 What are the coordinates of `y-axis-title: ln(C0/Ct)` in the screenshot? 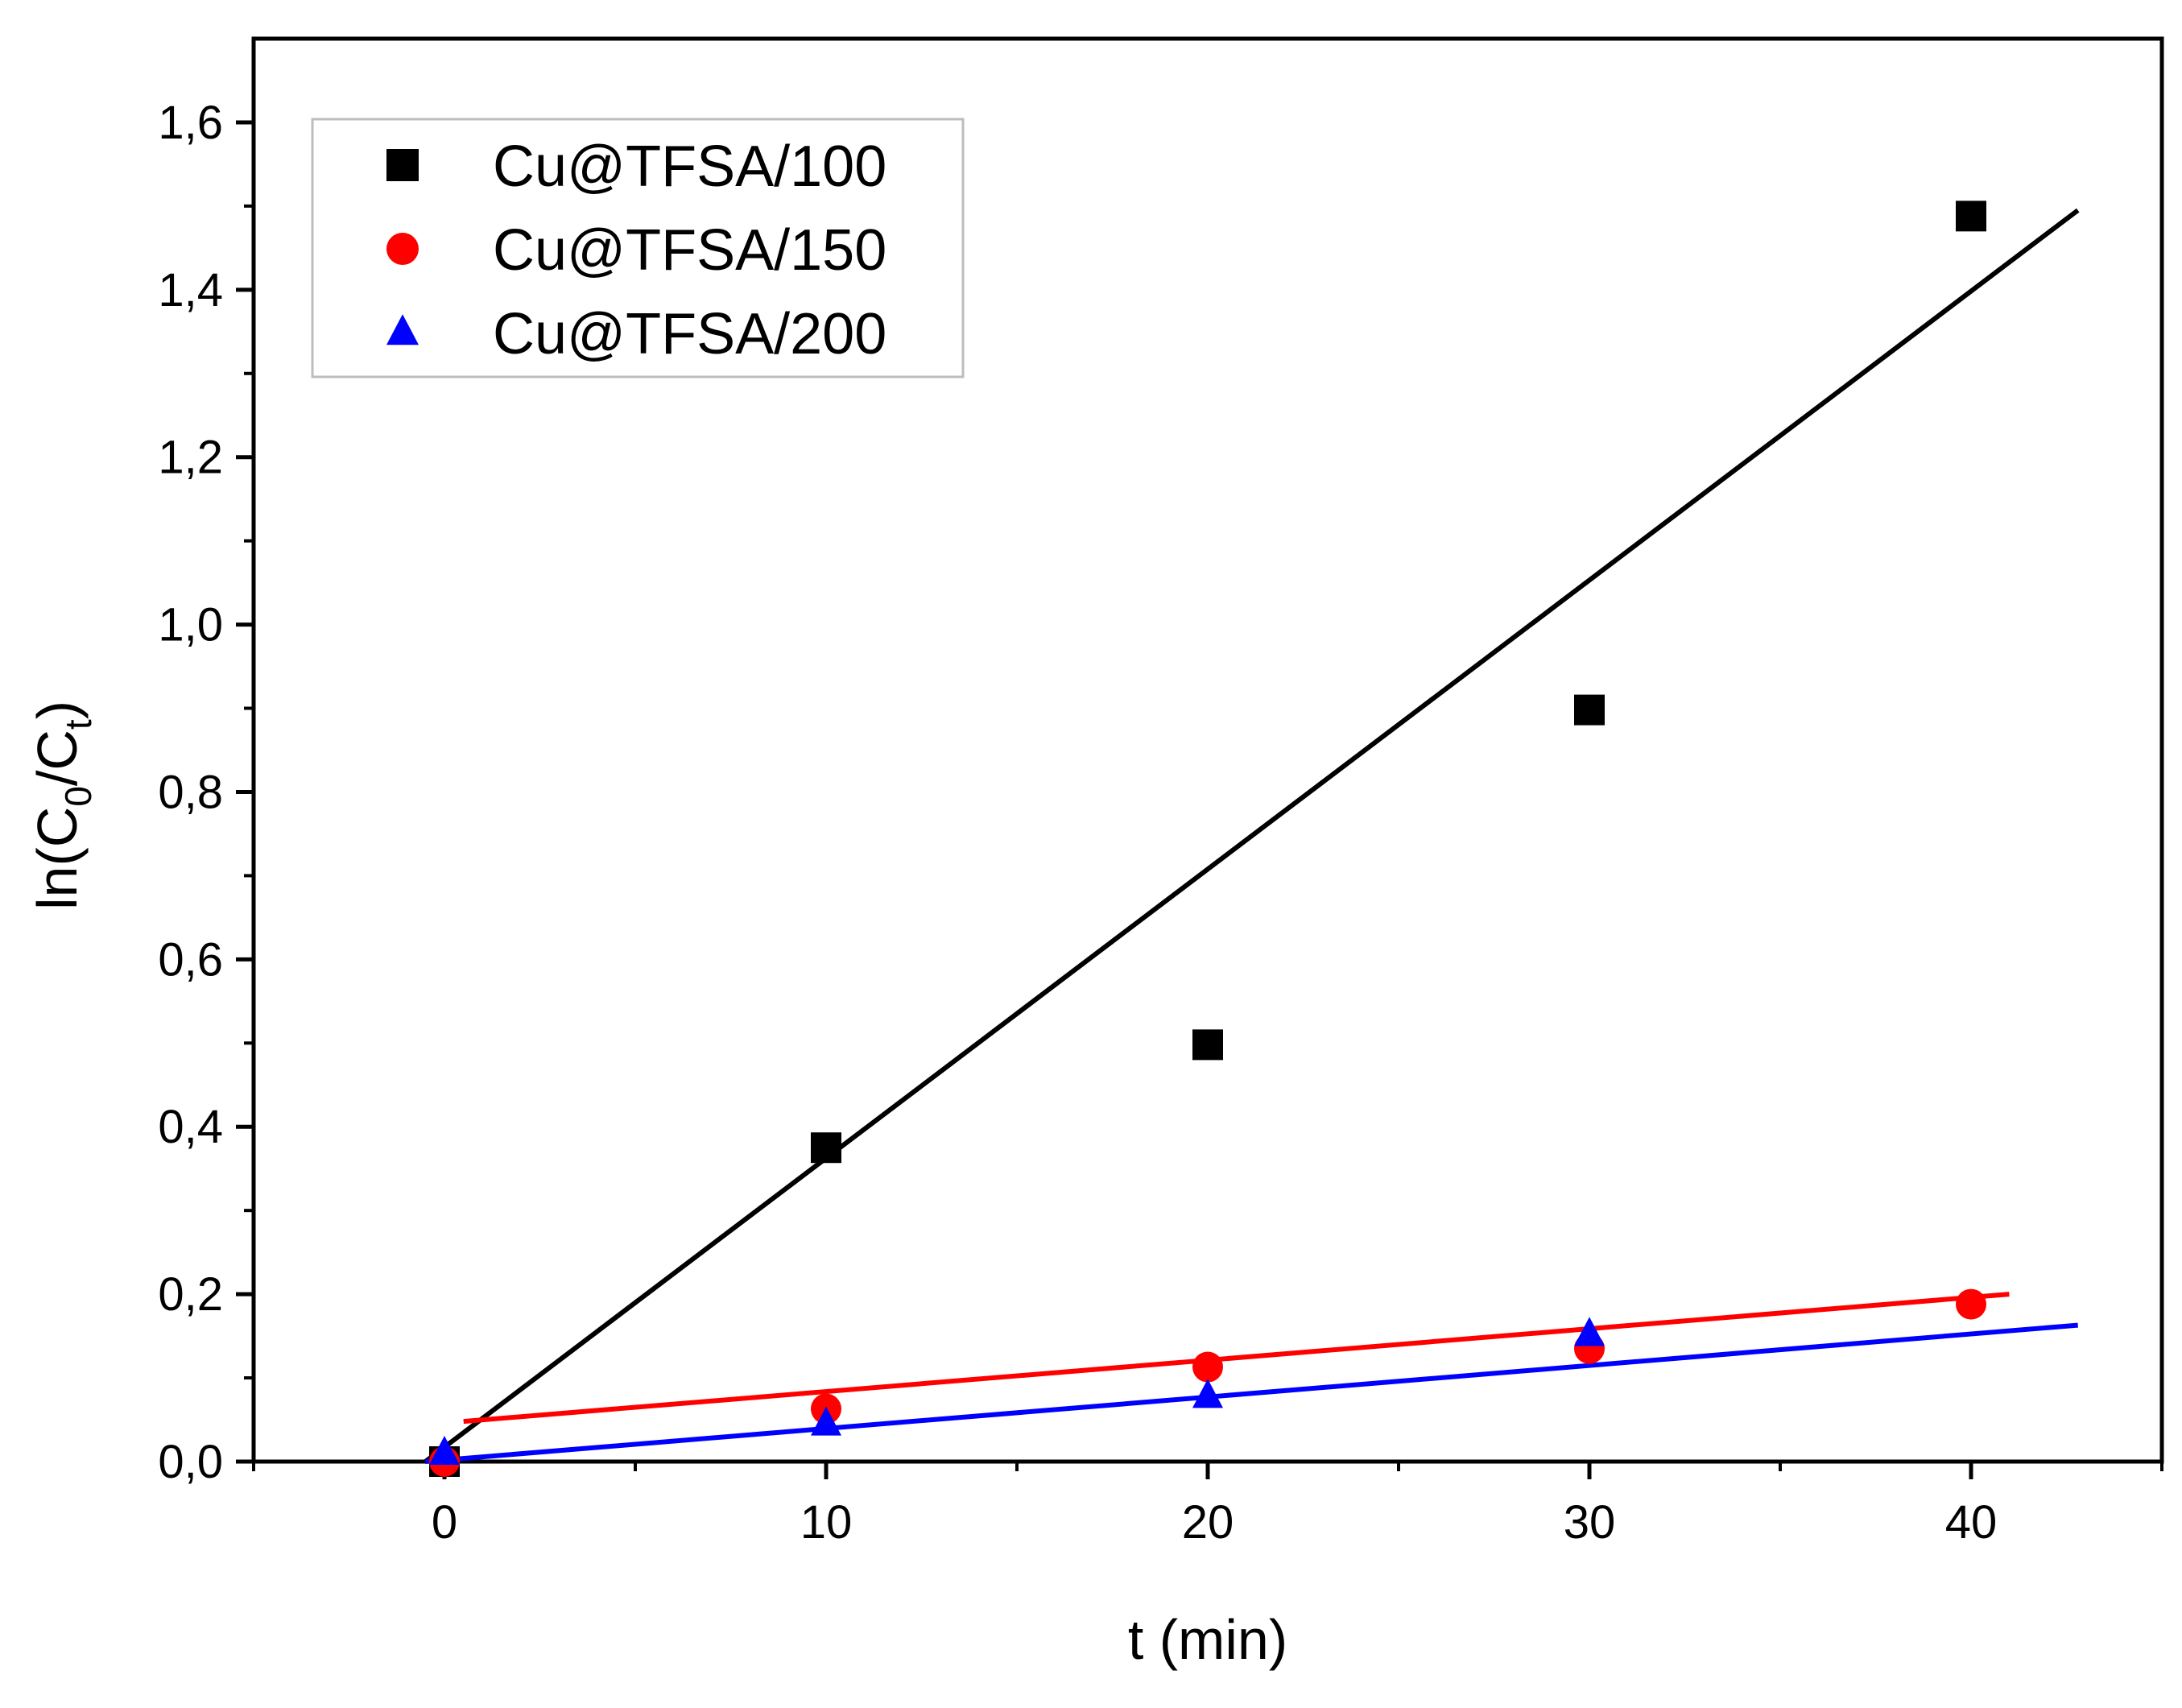 It's located at (62, 805).